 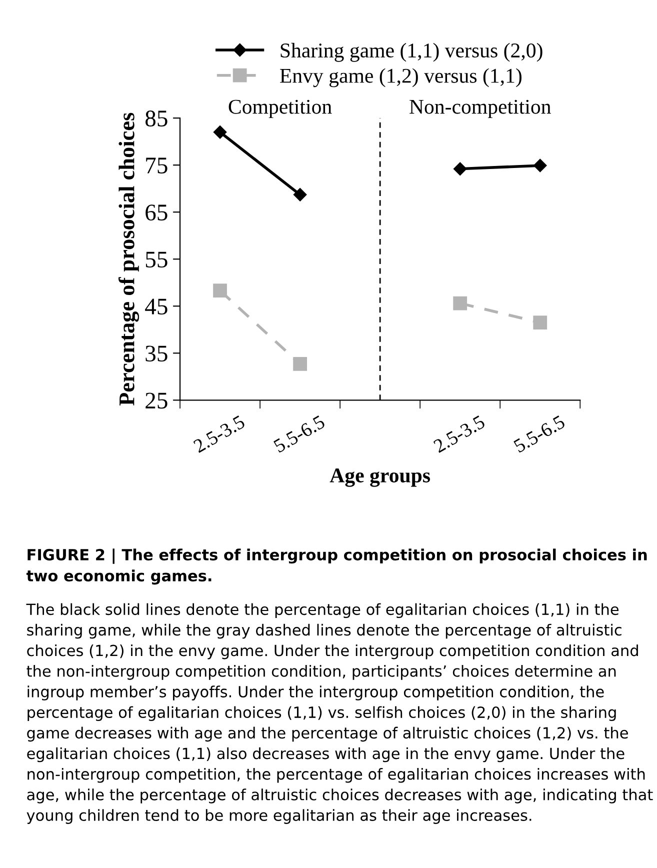 What do you see at coordinates (157, 212) in the screenshot?
I see `y-tick-label: 65` at bounding box center [157, 212].